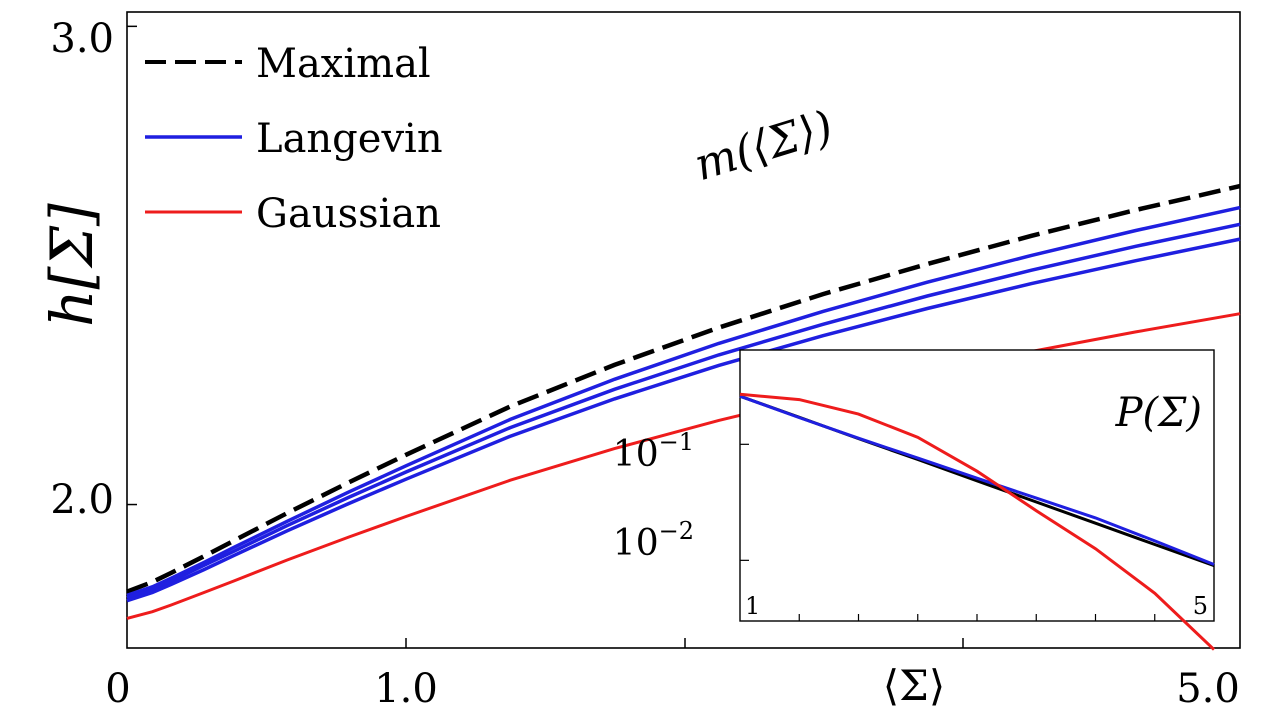 Image resolution: width=1280 pixels, height=720 pixels. What do you see at coordinates (348, 214) in the screenshot?
I see `legend-label-gaussian: Gaussian` at bounding box center [348, 214].